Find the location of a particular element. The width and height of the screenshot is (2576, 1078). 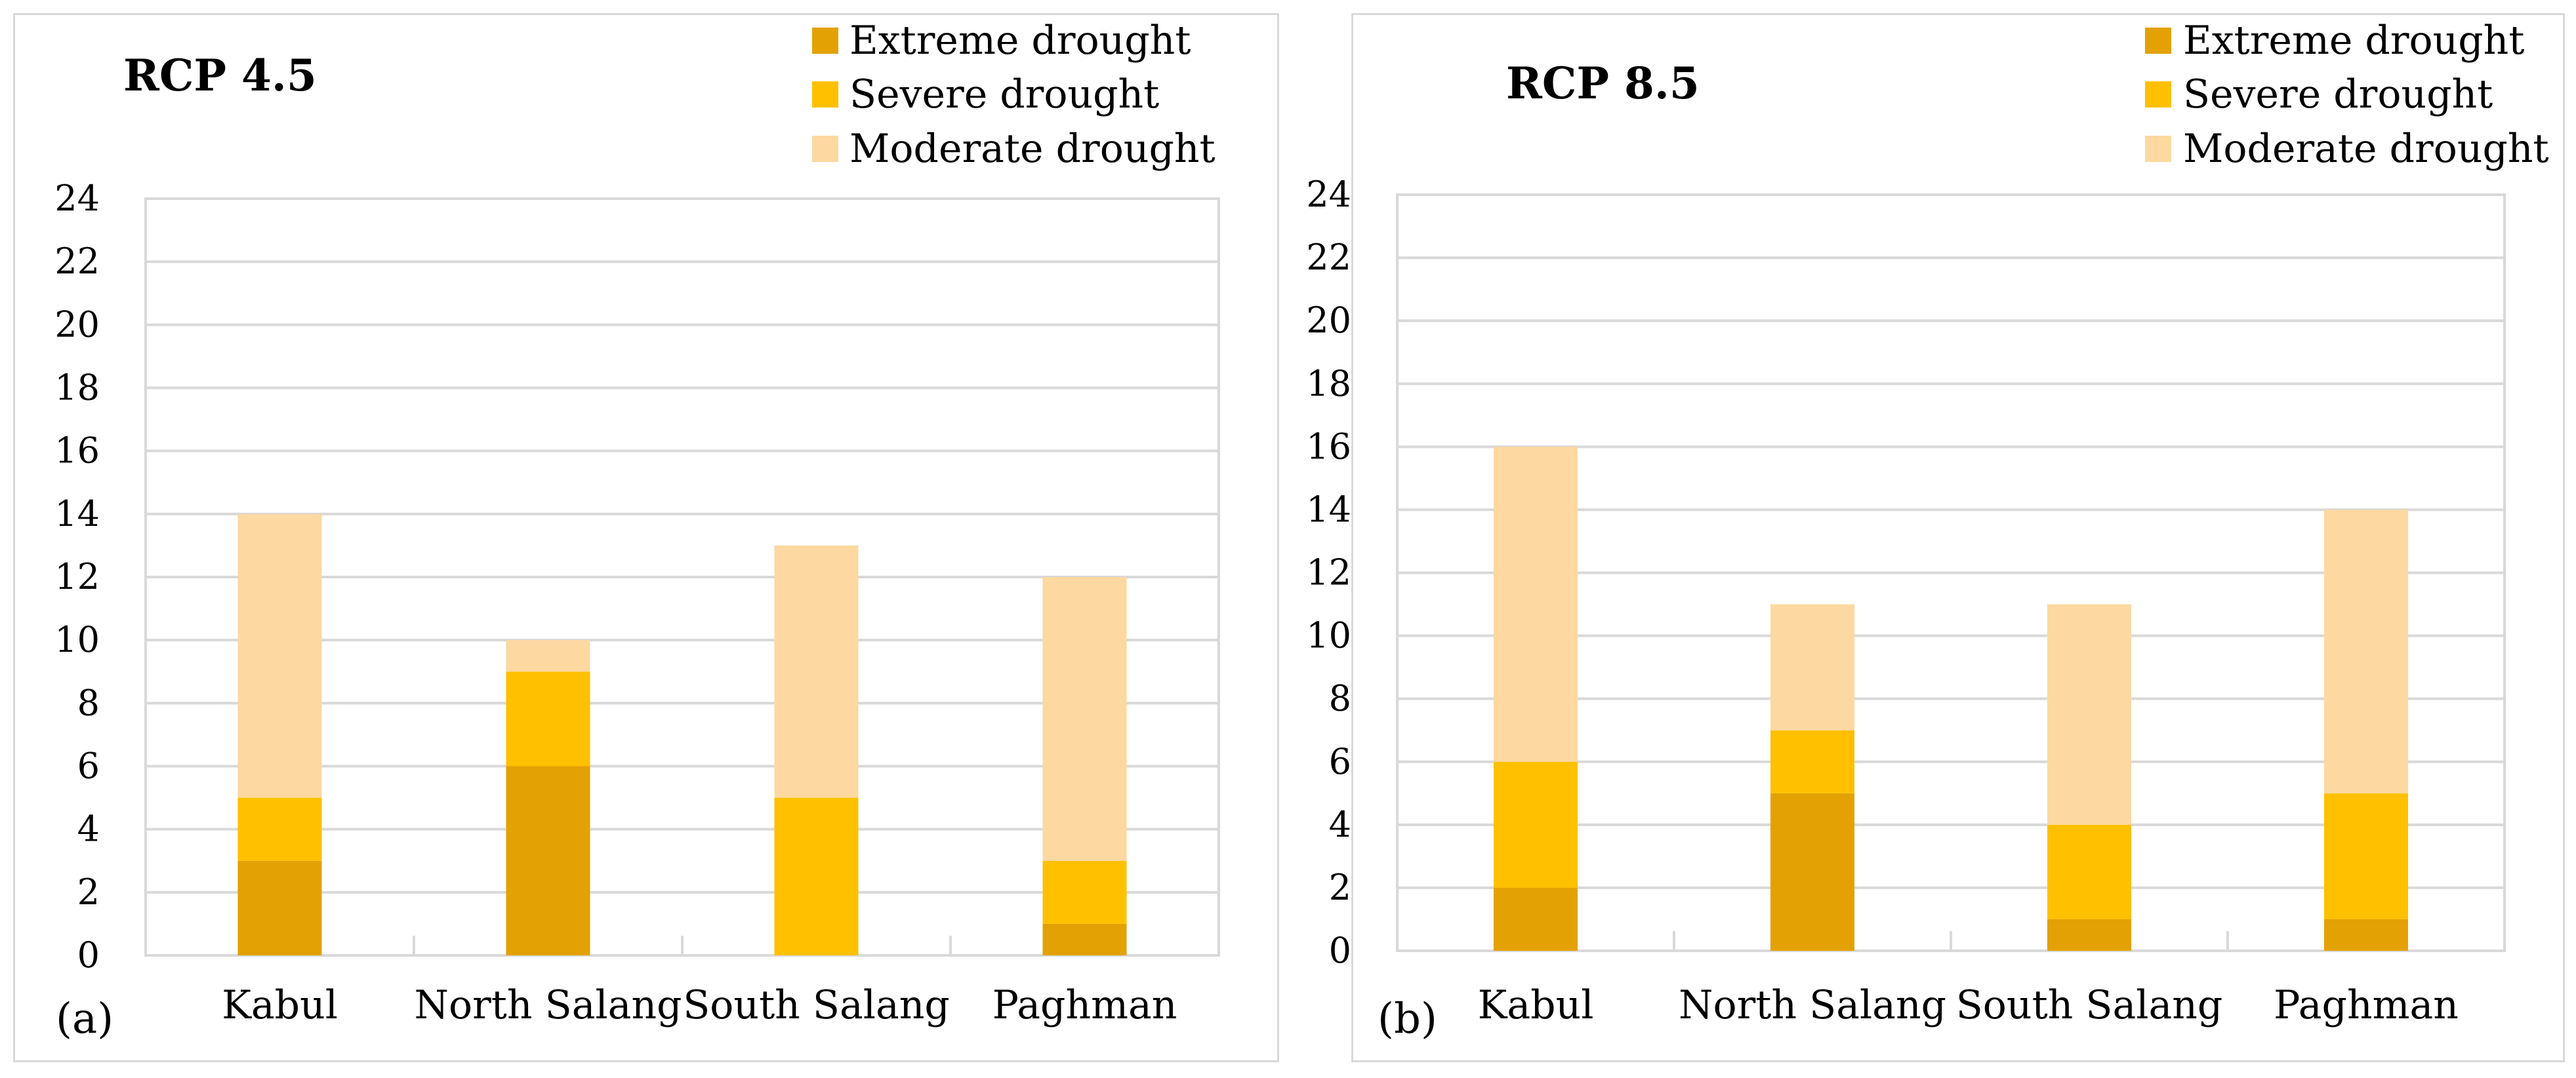

chart-title: RCP 4.5 is located at coordinates (220, 75).